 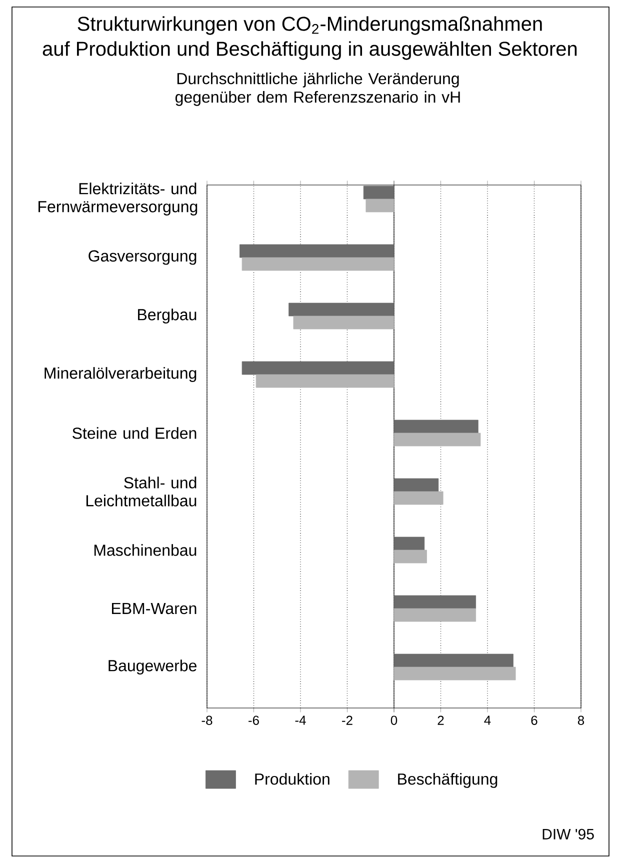 I want to click on chart-subtitle: Durchschnittliche jährliche Veränderung gegenüber dem Referenzszenario in vH, so click(x=317, y=89).